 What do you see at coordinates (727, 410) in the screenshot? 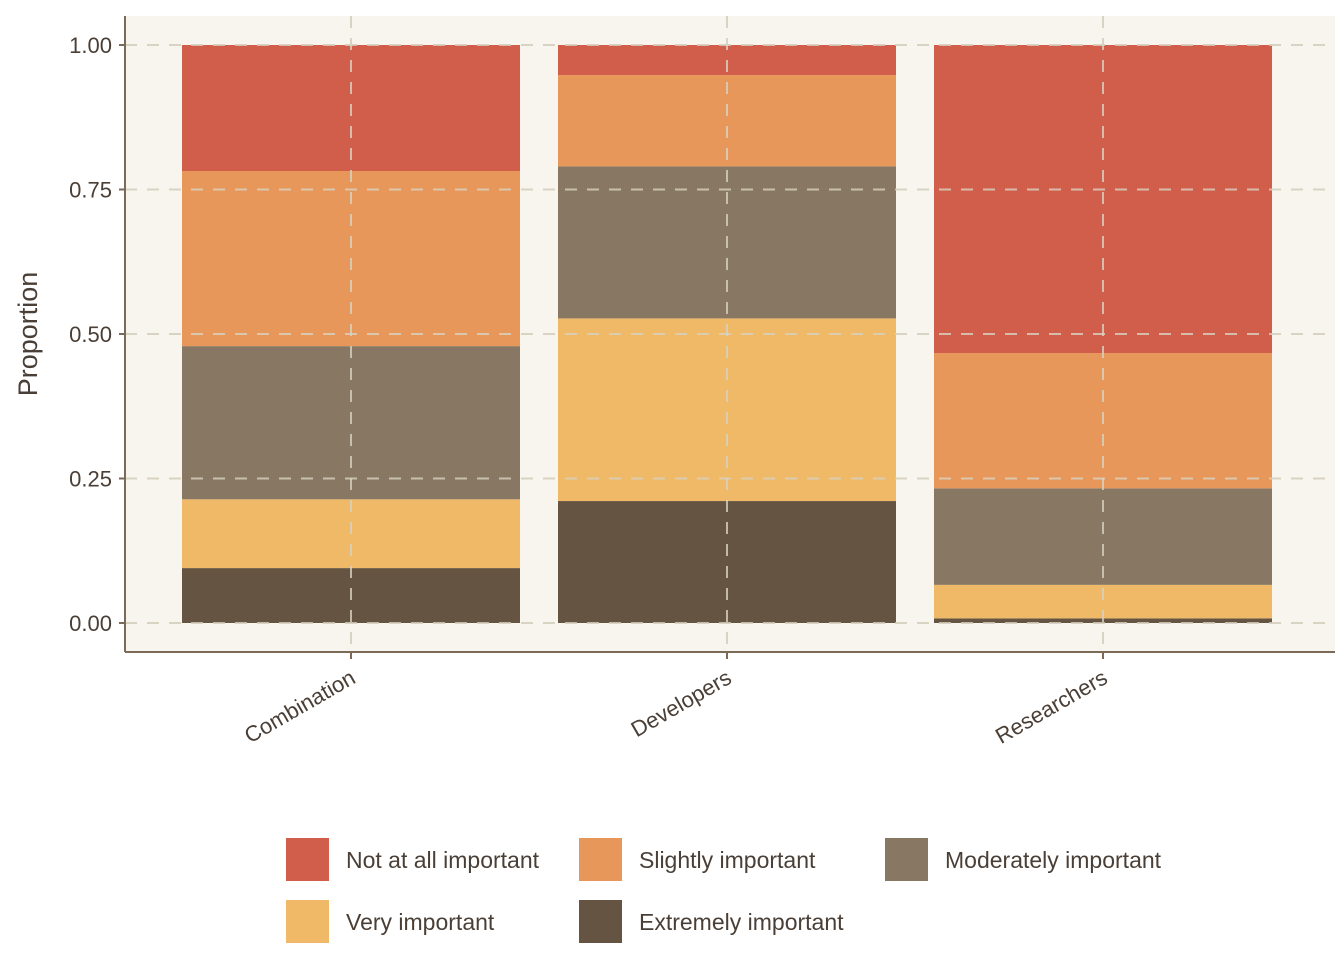
I see `bar-segment: Developers — Very important: 0.316` at bounding box center [727, 410].